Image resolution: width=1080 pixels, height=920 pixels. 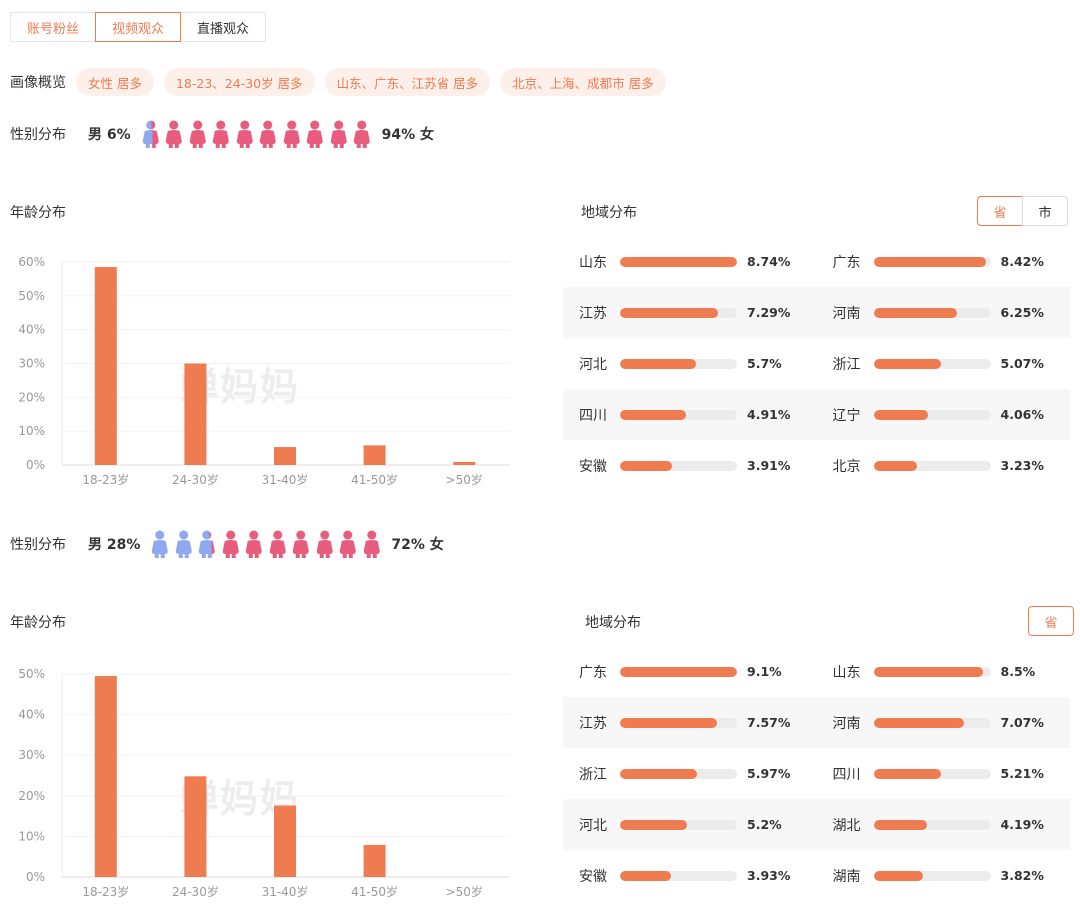 I want to click on y-tick-label: 20%, so click(x=31, y=397).